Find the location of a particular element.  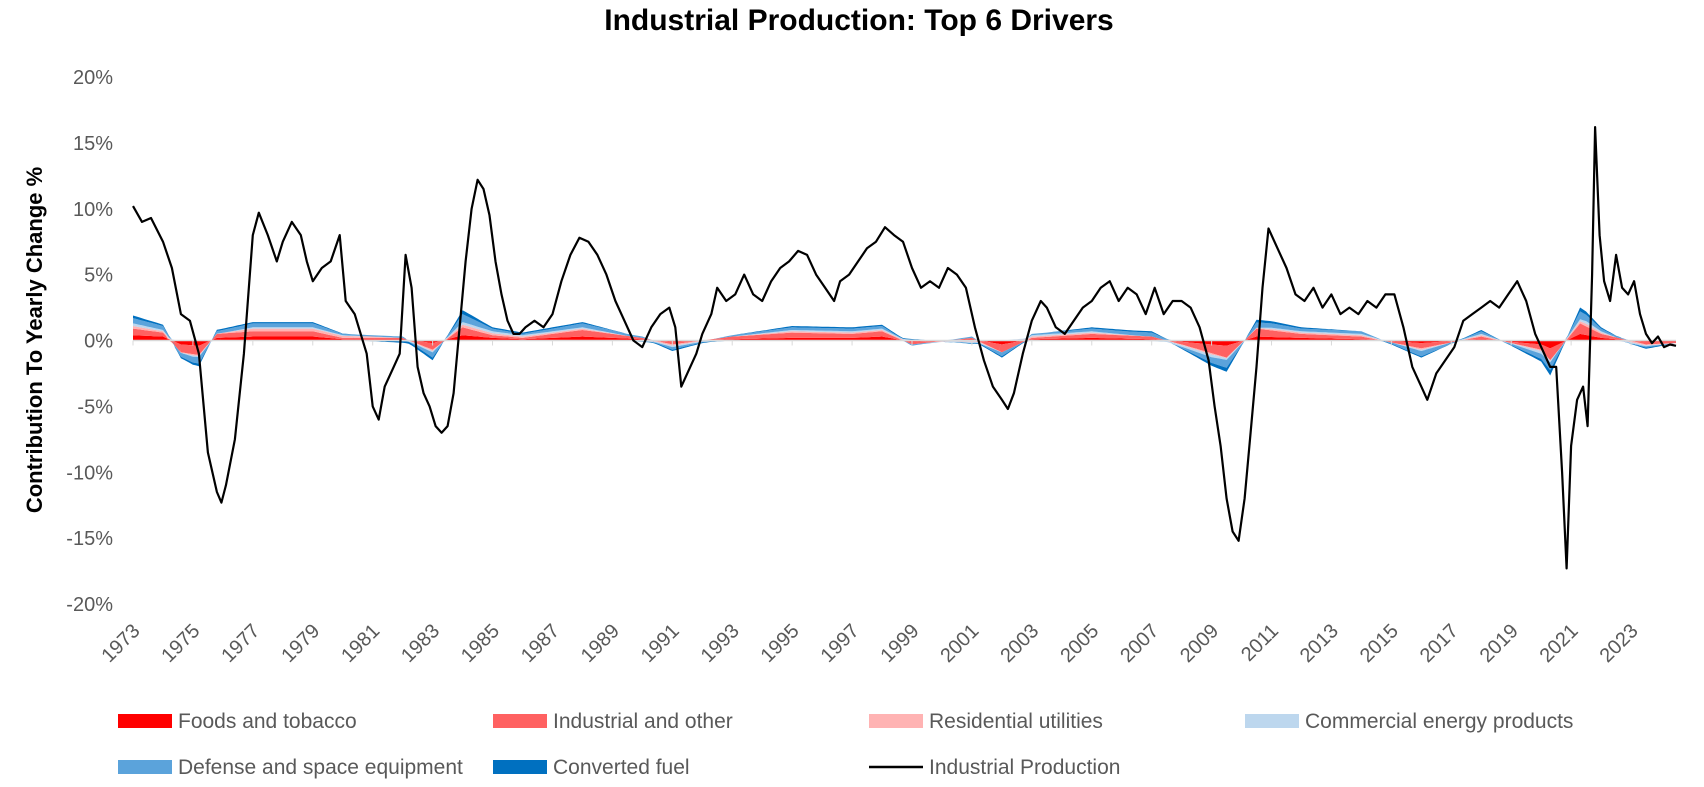

stacked-areas is located at coordinates (904, 341).